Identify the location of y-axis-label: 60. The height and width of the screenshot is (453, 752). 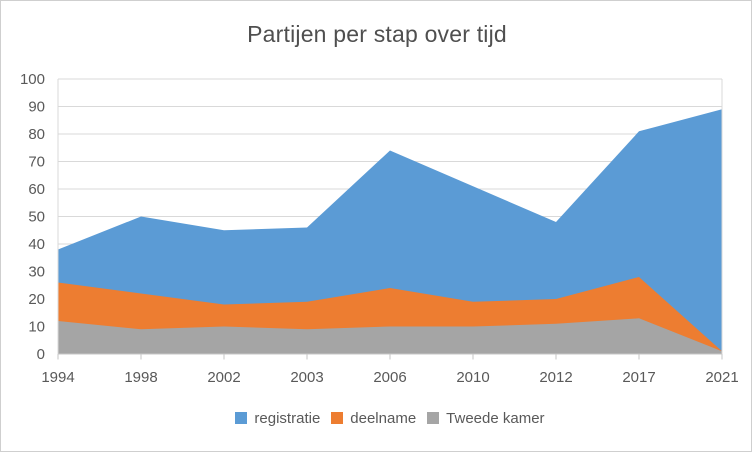
(36, 189).